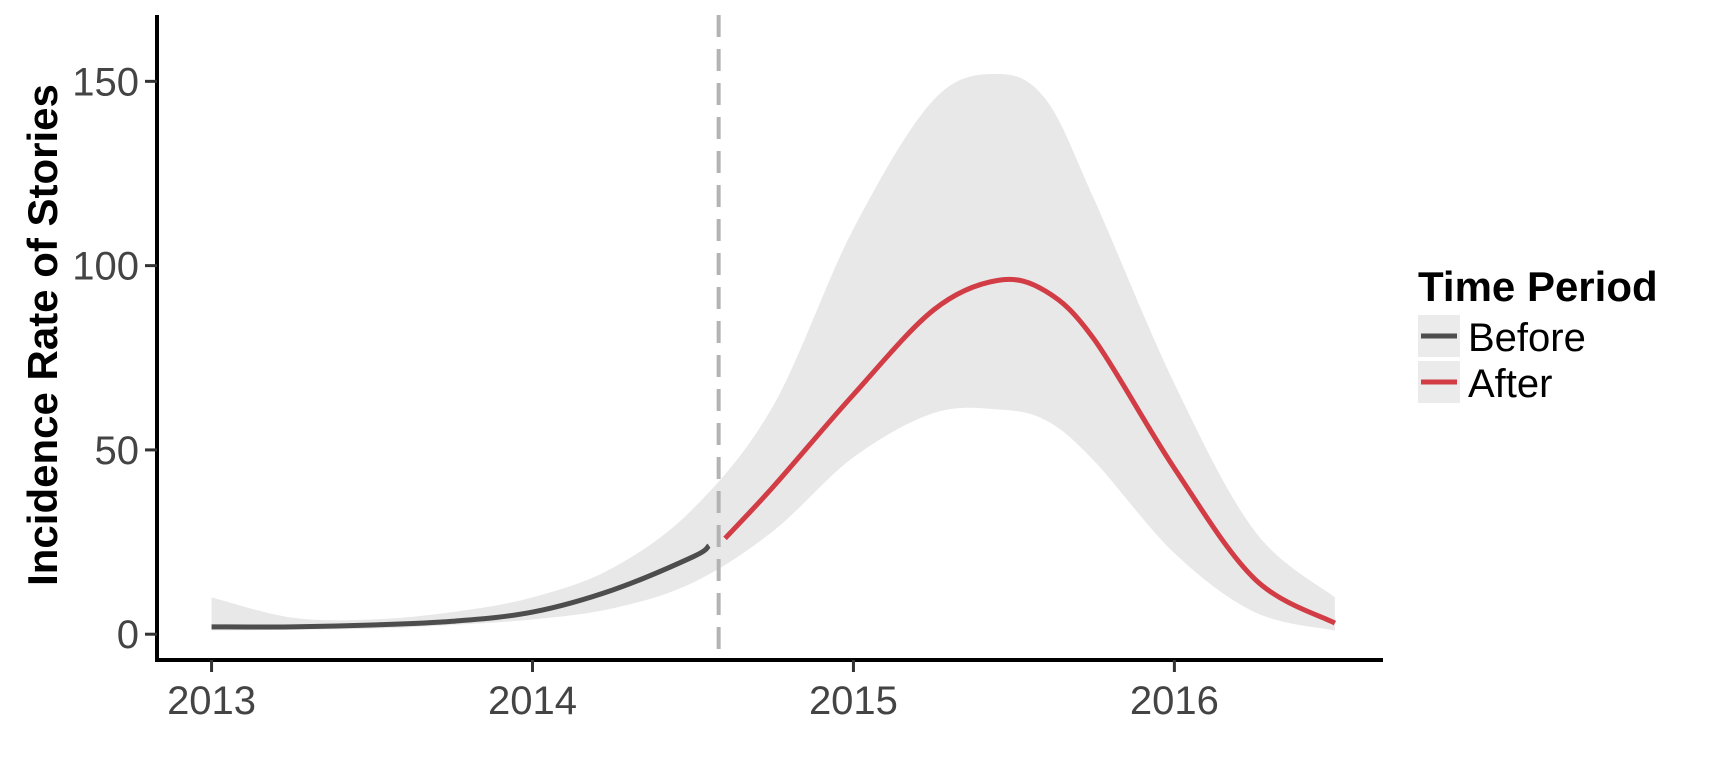 This screenshot has width=1728, height=768. I want to click on y-tick-label-0: 0, so click(128, 635).